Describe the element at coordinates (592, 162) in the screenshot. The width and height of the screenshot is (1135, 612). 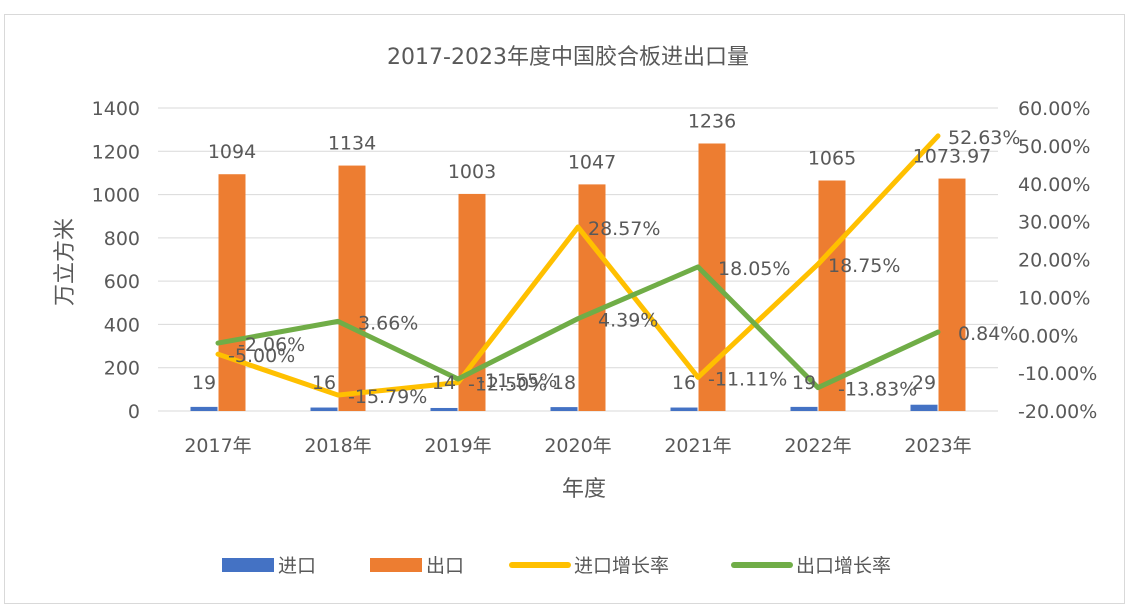
I see `export-bar-label: 1047` at that location.